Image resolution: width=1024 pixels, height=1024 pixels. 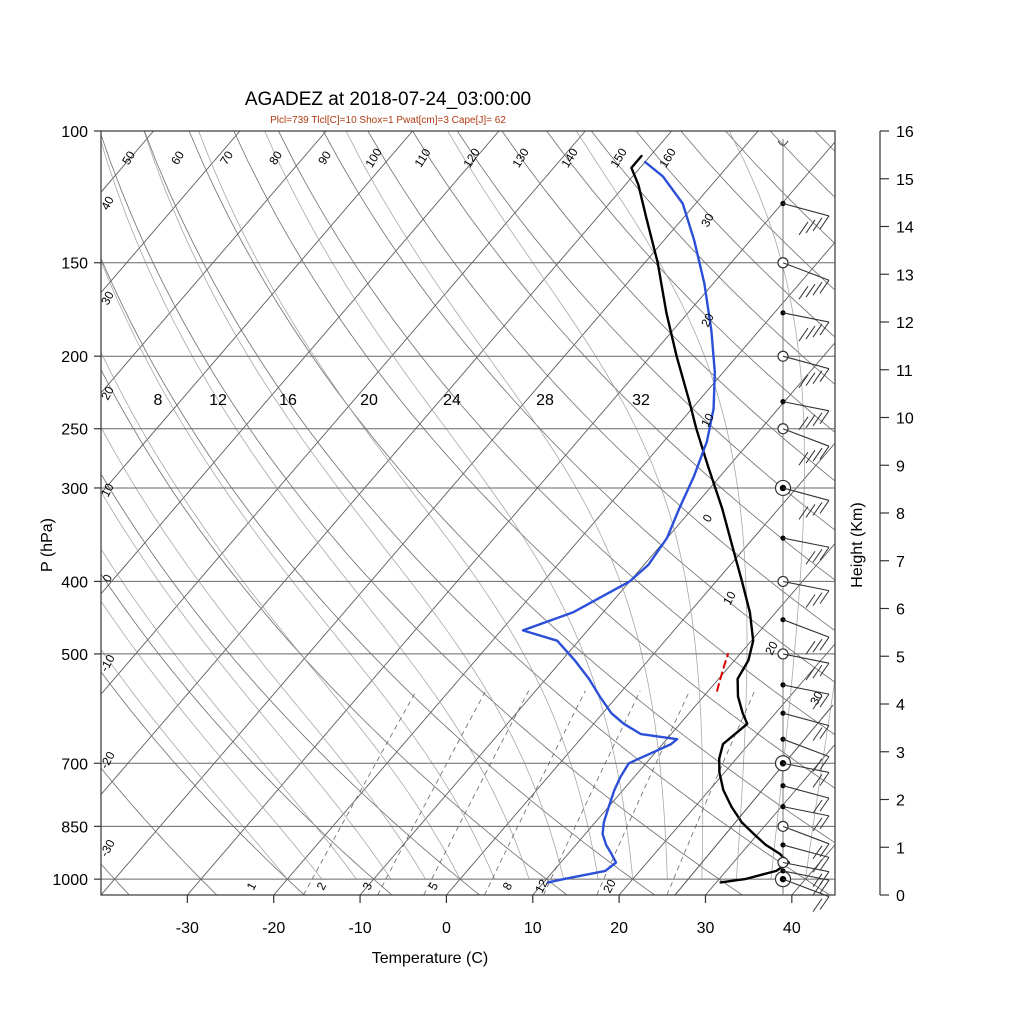 What do you see at coordinates (107, 663) in the screenshot?
I see `isotherm-label-left: -10` at bounding box center [107, 663].